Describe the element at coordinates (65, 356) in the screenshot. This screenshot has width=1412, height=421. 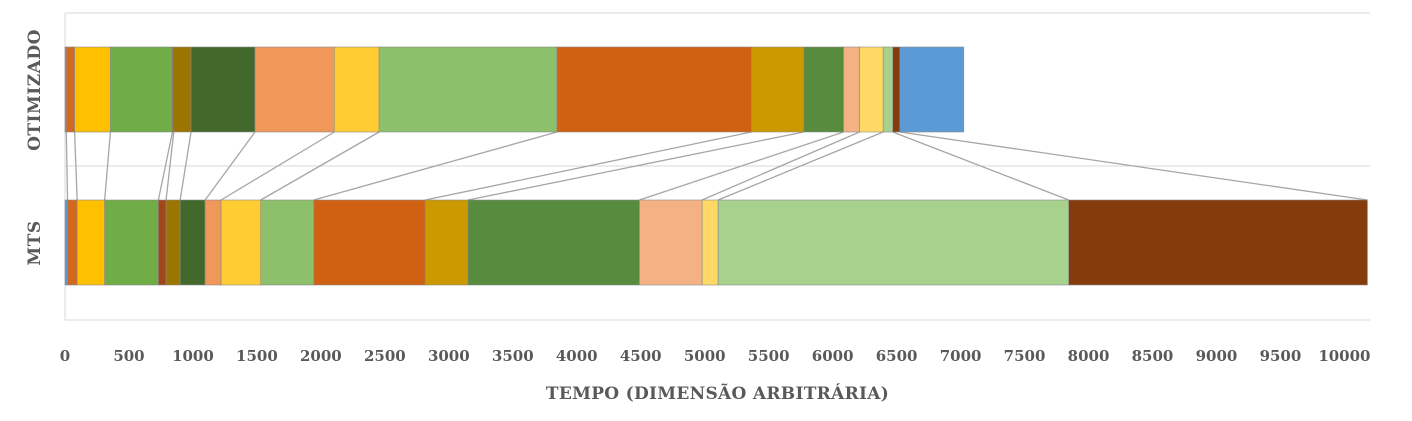
I see `x-tick-label: 0` at that location.